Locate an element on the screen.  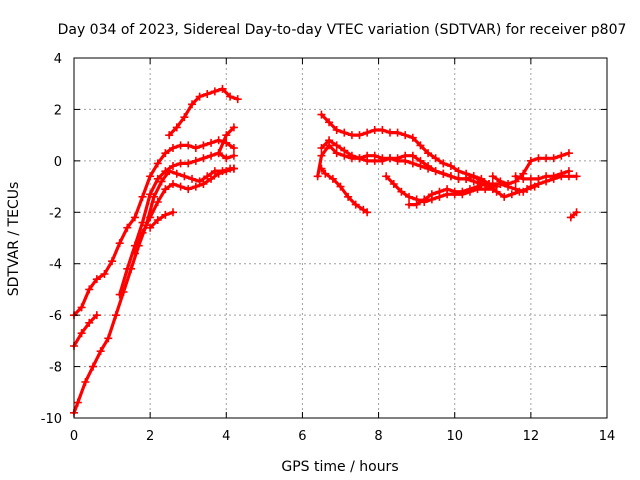
y-tick-label: -4 is located at coordinates (55, 265).